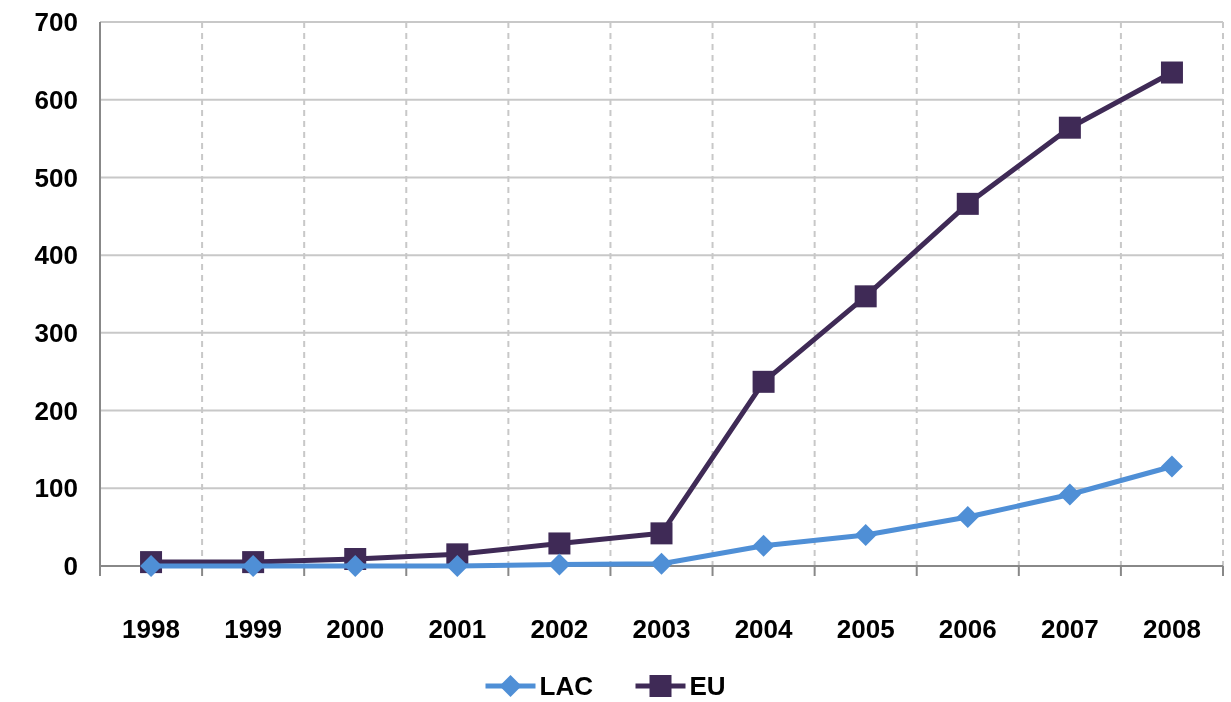 The width and height of the screenshot is (1231, 702). Describe the element at coordinates (1172, 629) in the screenshot. I see `x-tick-label: 2008` at that location.